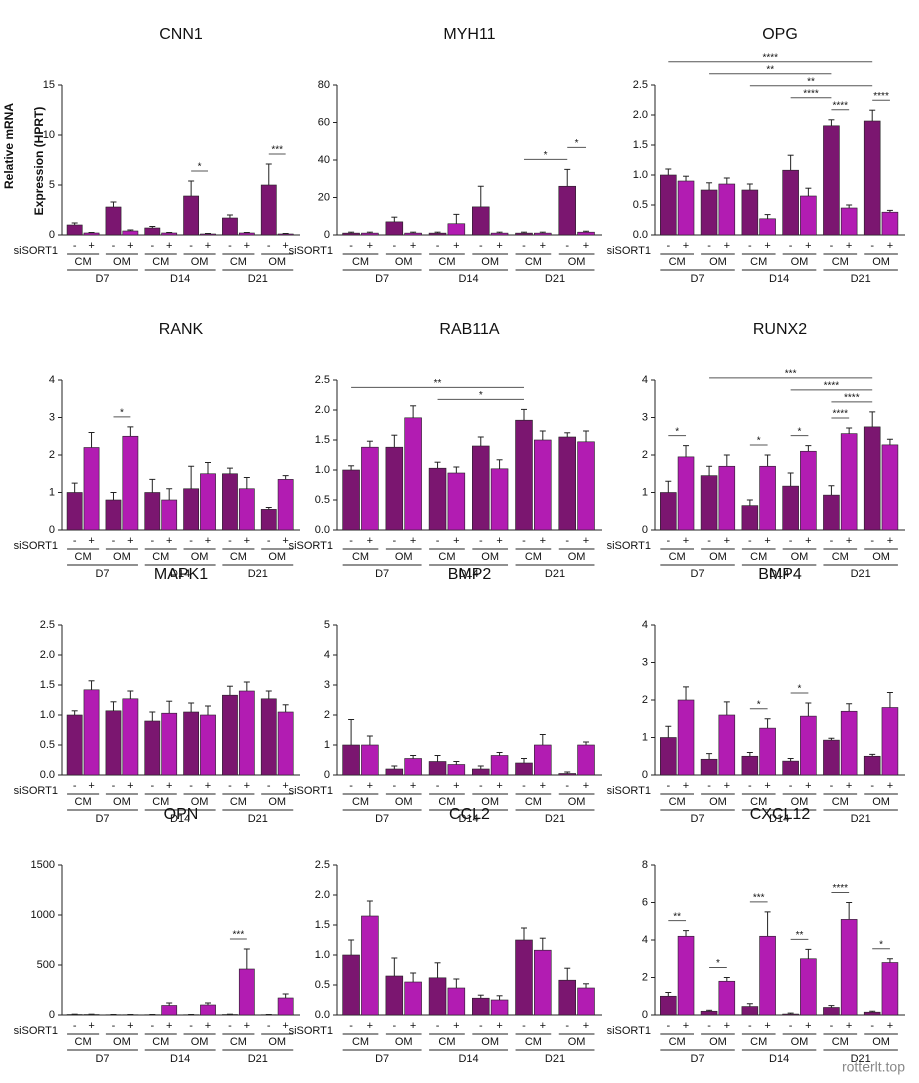  What do you see at coordinates (46, 965) in the screenshot?
I see `y-tick-label: 500` at bounding box center [46, 965].